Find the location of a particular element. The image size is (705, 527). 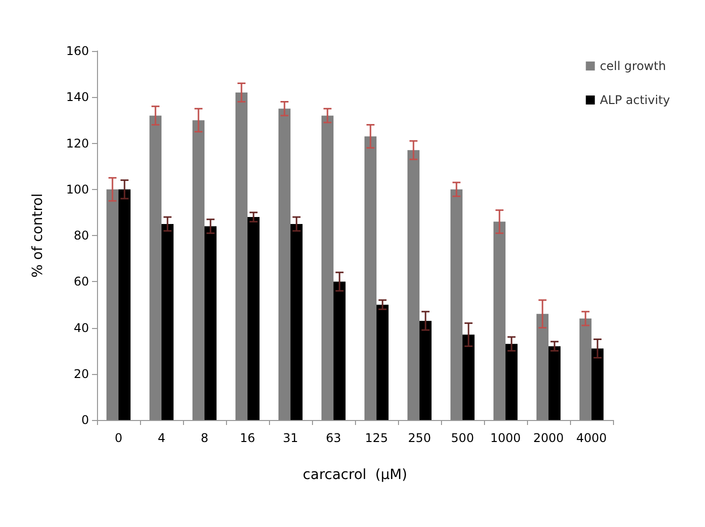

x-tick-label: 2000 is located at coordinates (548, 438).